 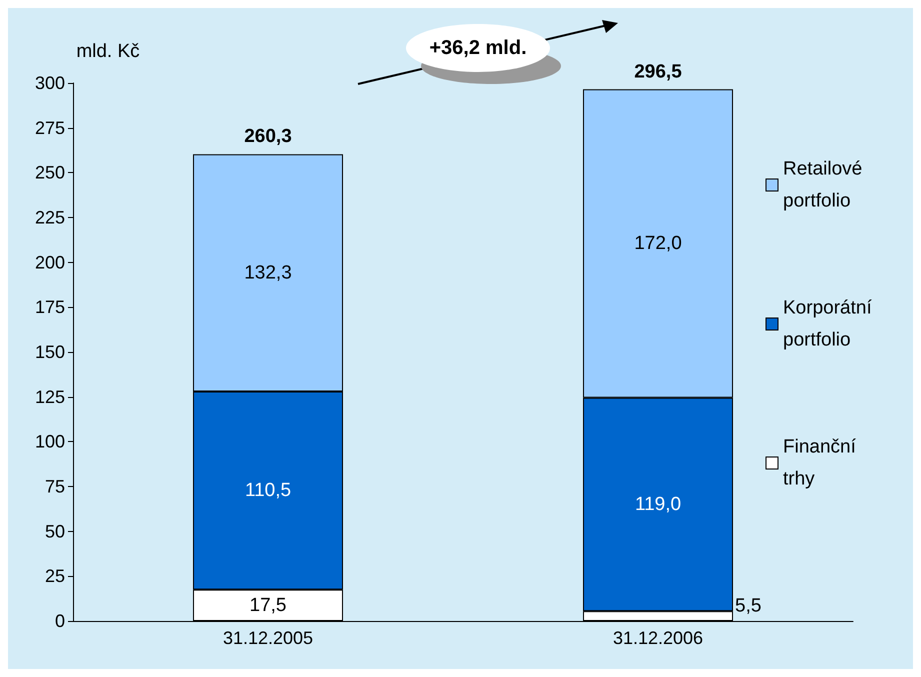 What do you see at coordinates (268, 273) in the screenshot?
I see `data-label: 132,3` at bounding box center [268, 273].